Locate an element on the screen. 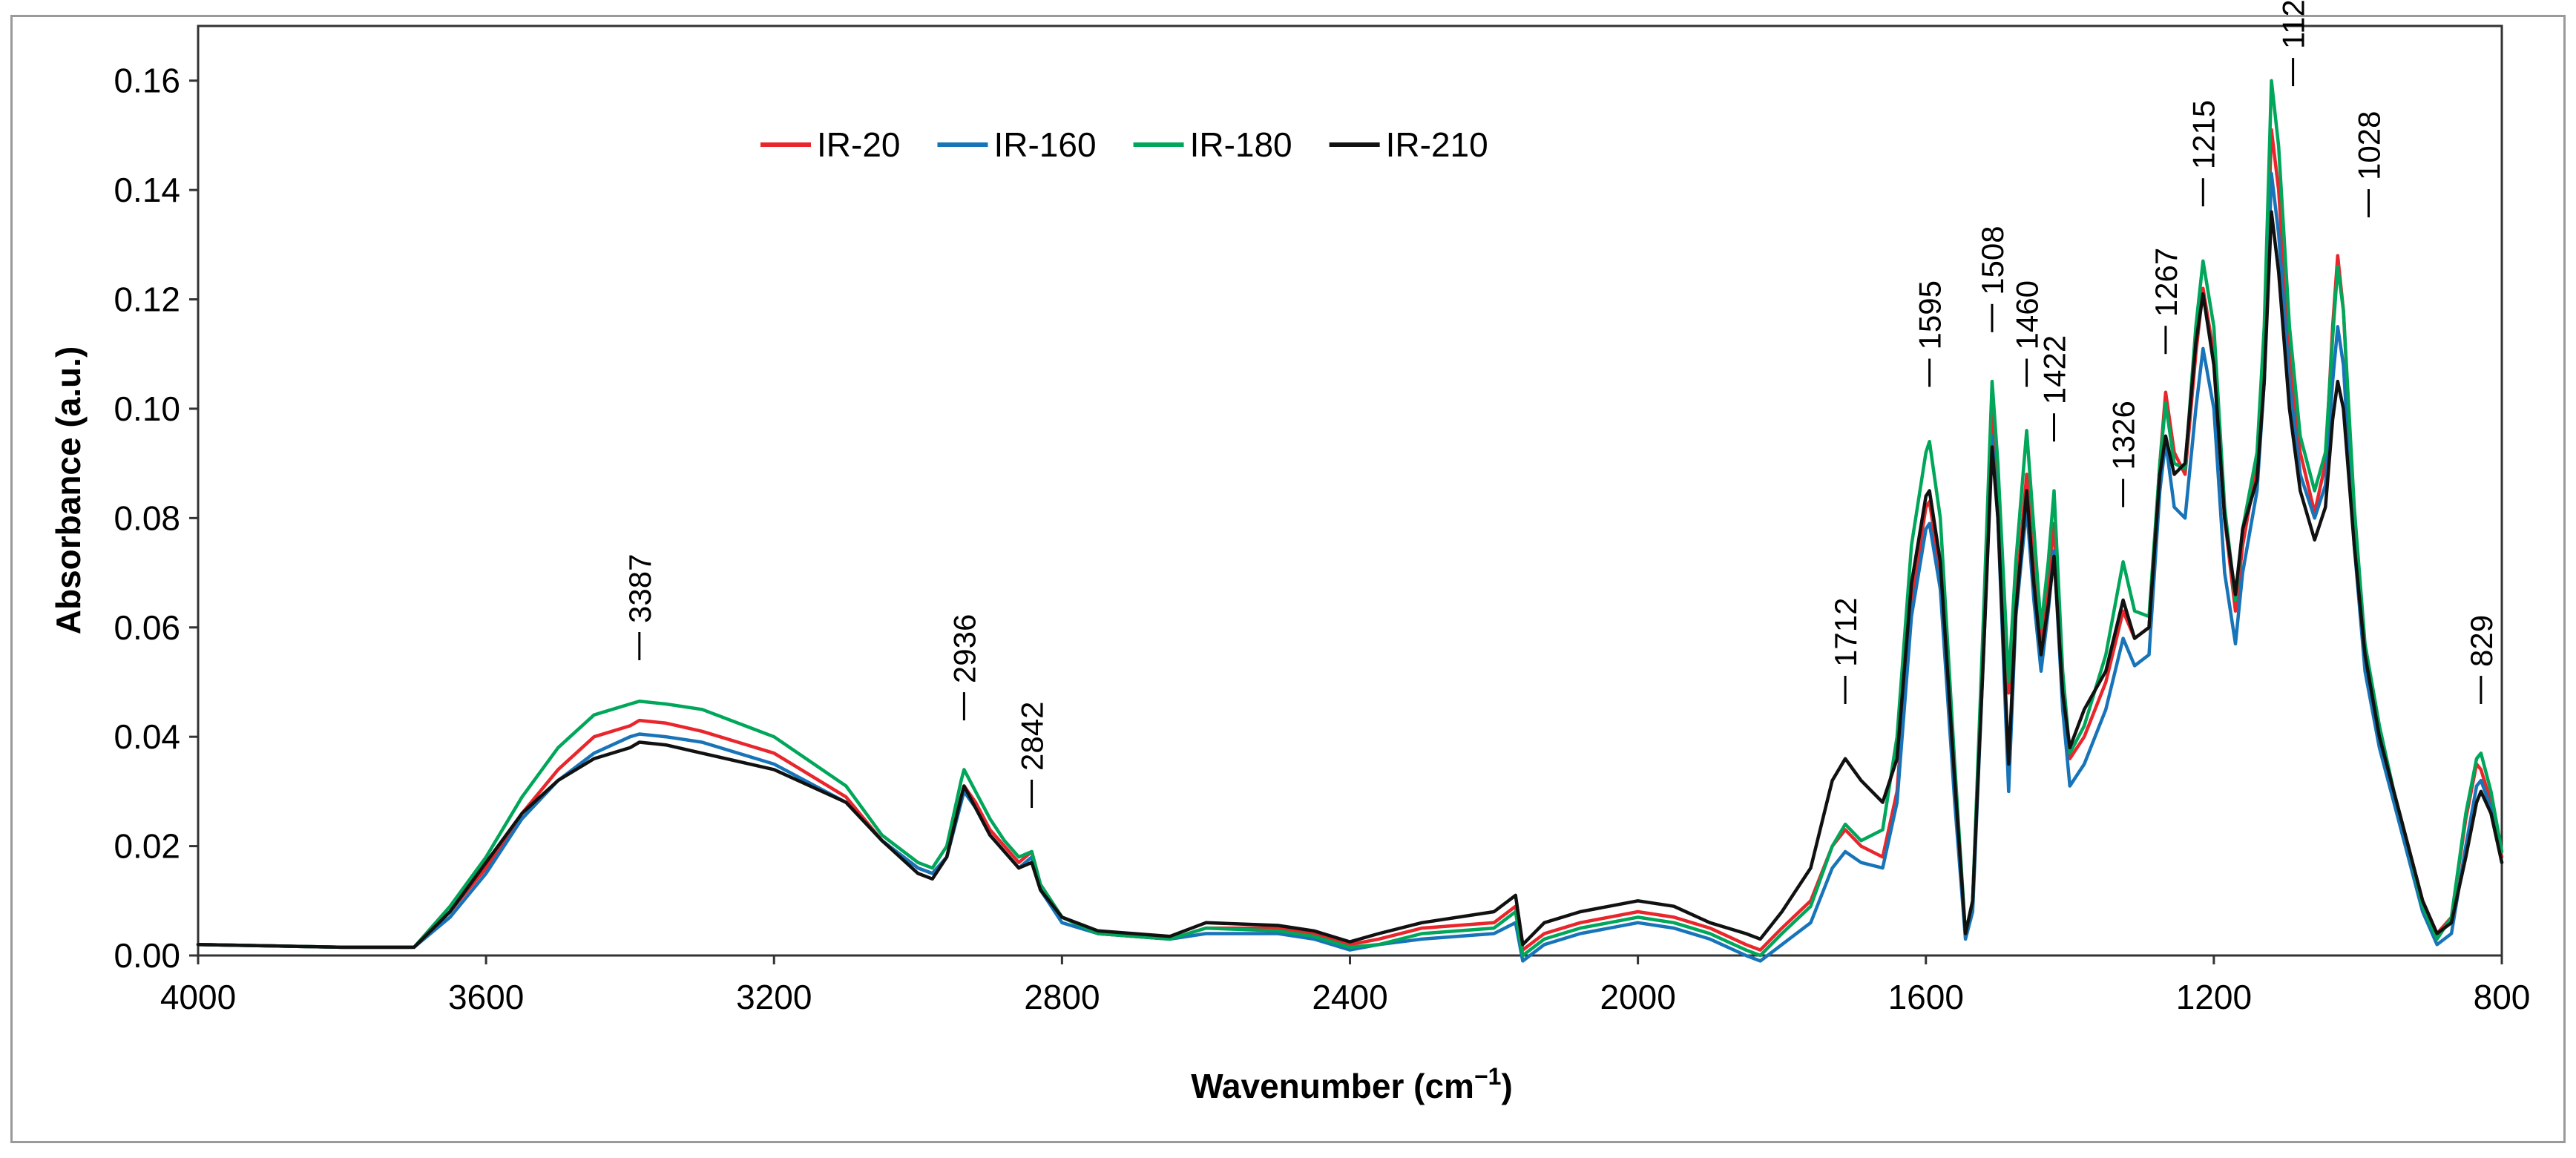 The height and width of the screenshot is (1158, 2576). peak-annotation-label: 1595 is located at coordinates (1930, 314).